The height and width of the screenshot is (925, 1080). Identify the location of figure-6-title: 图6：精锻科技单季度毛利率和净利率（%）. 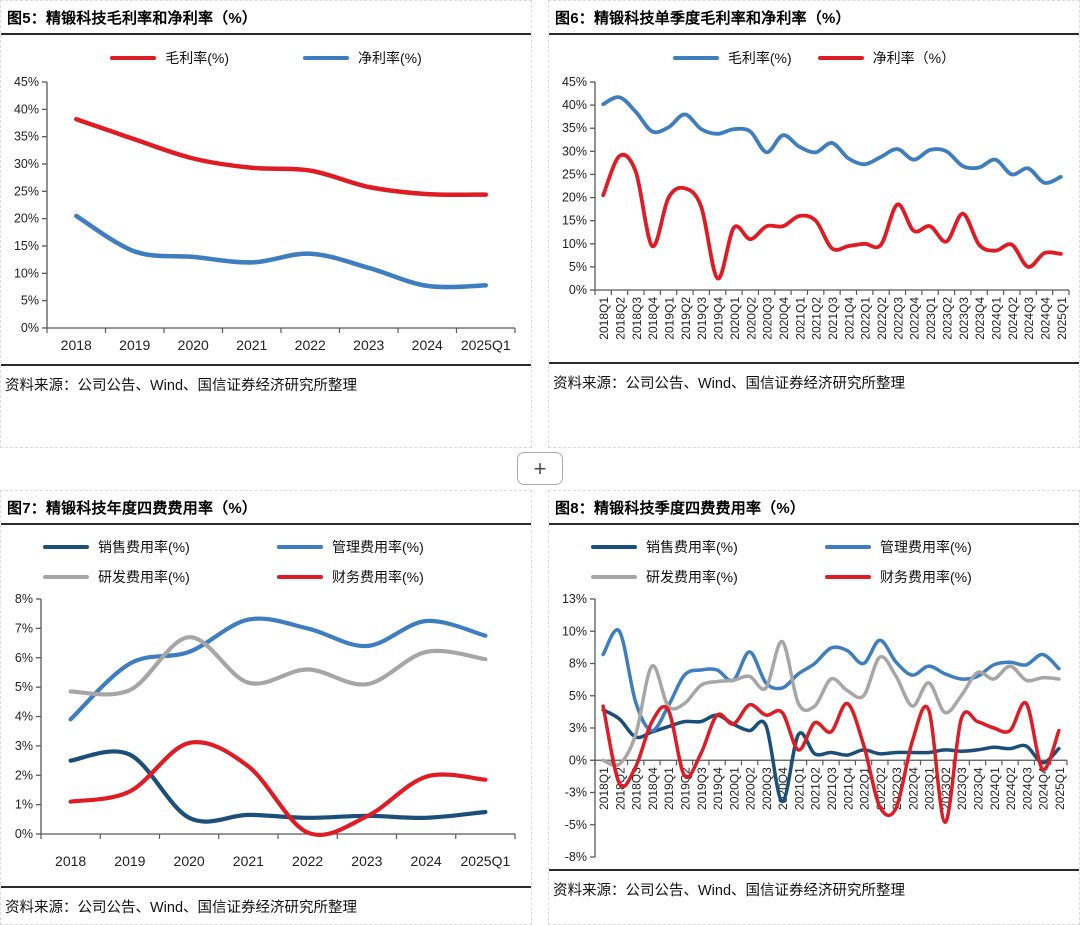
(814, 18).